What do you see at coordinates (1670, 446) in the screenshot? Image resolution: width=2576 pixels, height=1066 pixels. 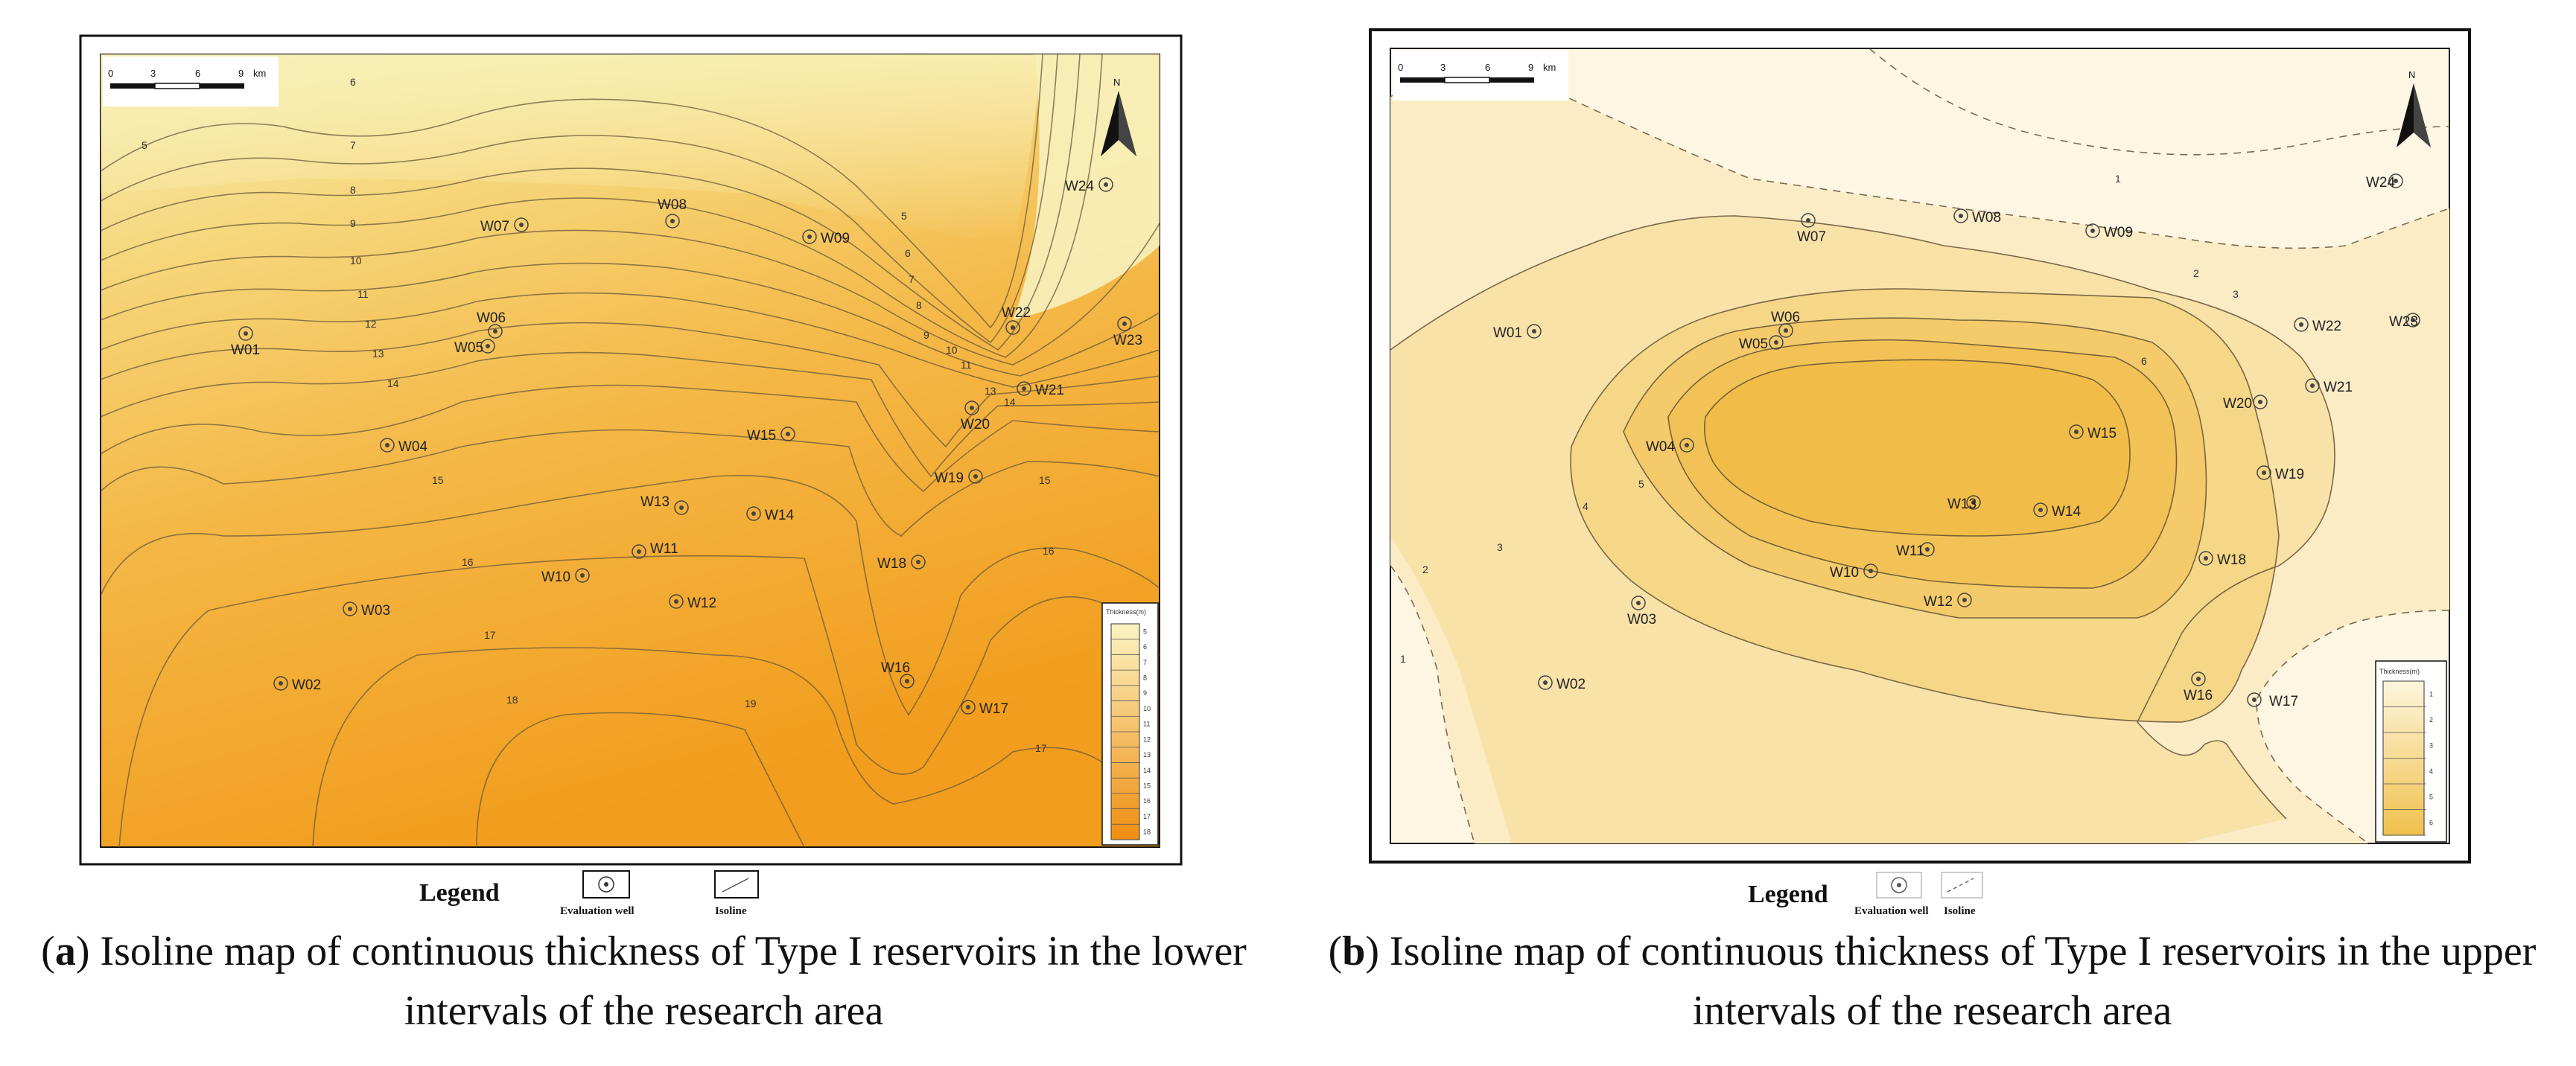 I see `well-marker: W04` at bounding box center [1670, 446].